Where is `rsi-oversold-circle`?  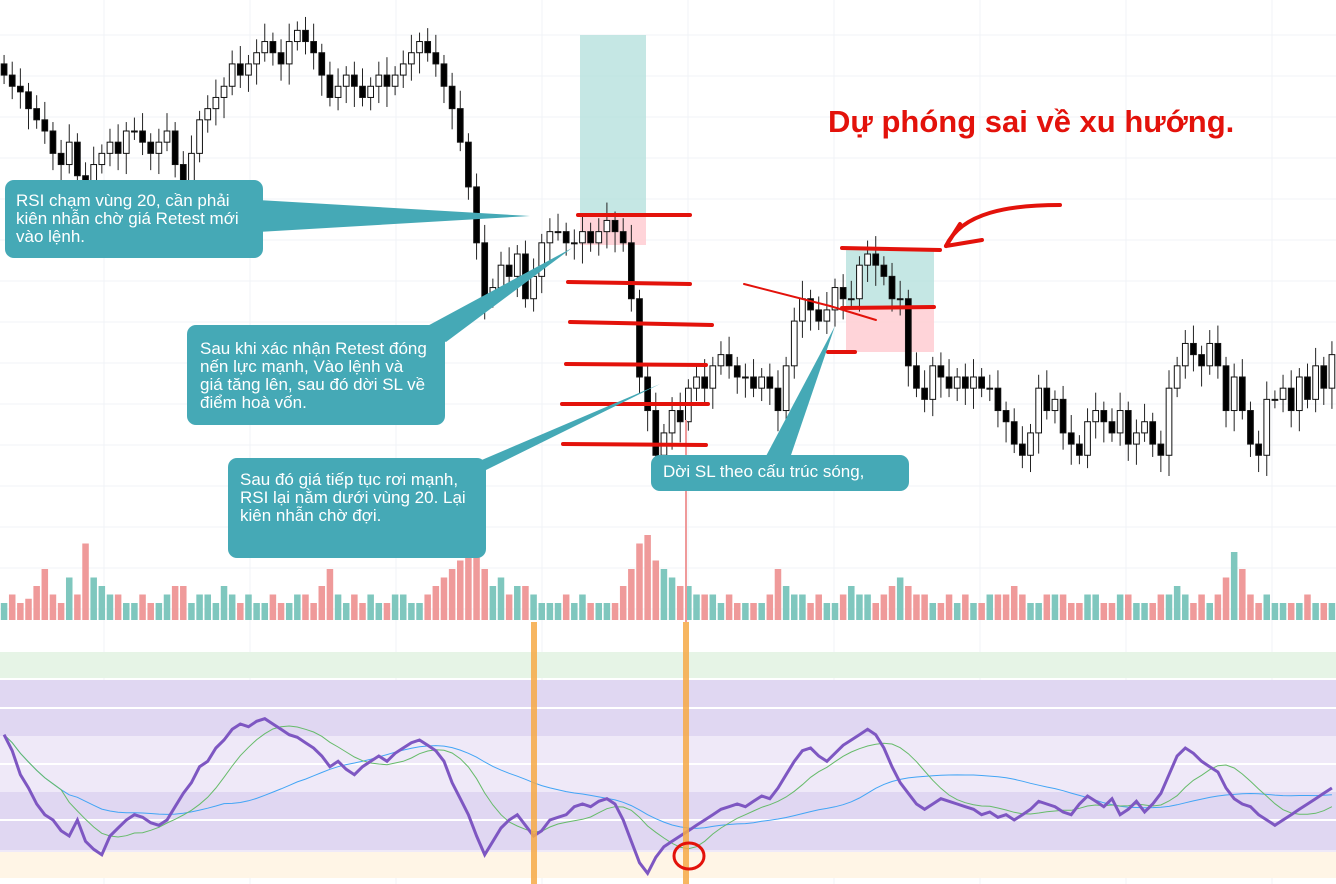 rsi-oversold-circle is located at coordinates (689, 856).